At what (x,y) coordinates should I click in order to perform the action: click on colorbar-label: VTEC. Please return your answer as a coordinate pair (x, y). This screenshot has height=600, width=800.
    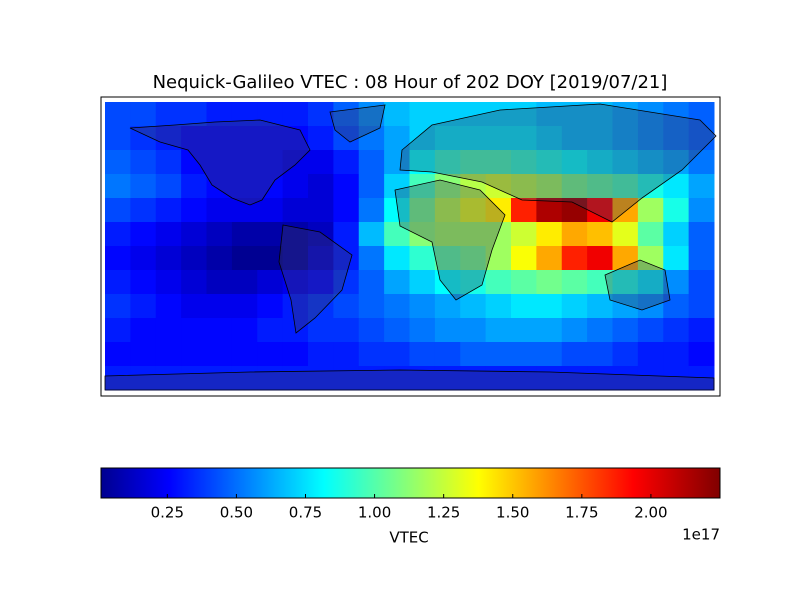
    Looking at the image, I should click on (408, 538).